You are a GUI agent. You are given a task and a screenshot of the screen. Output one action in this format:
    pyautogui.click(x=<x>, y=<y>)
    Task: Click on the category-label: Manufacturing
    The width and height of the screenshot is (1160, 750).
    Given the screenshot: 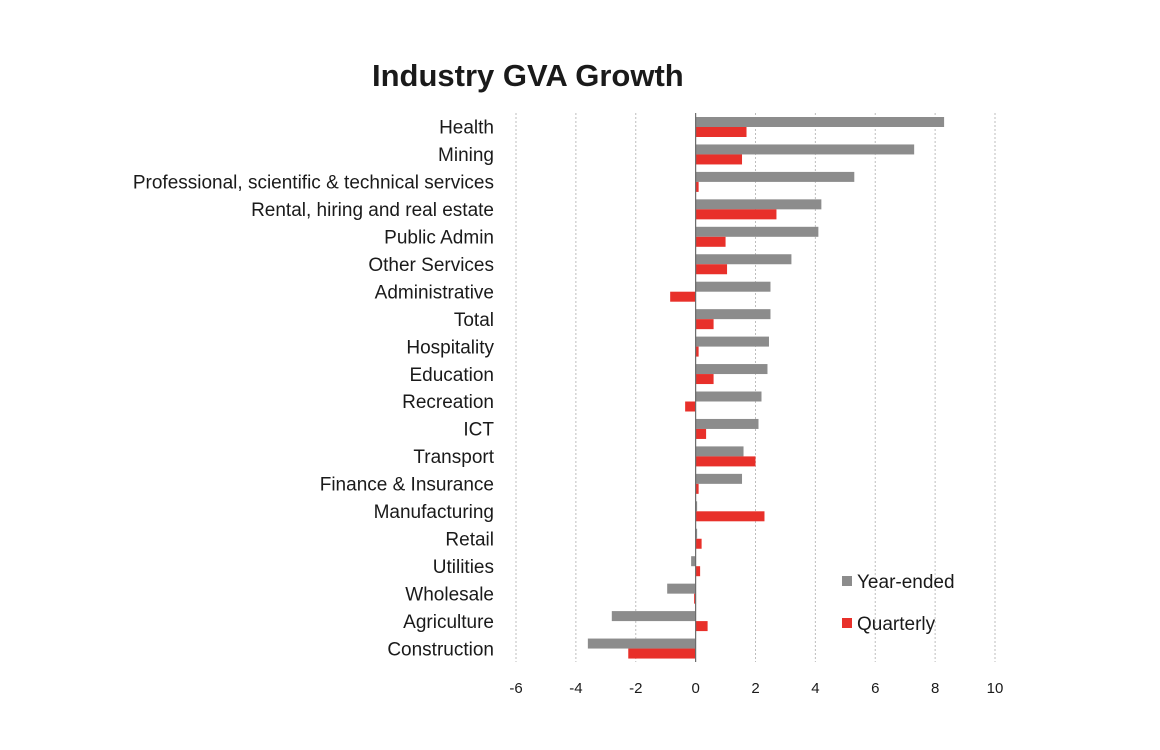 What is the action you would take?
    pyautogui.click(x=434, y=512)
    